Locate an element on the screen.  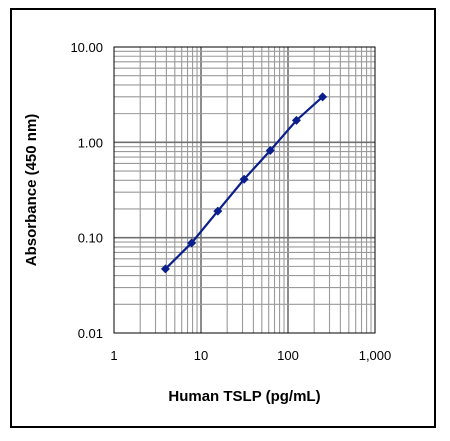
x-tick-label: 1,000 is located at coordinates (375, 355).